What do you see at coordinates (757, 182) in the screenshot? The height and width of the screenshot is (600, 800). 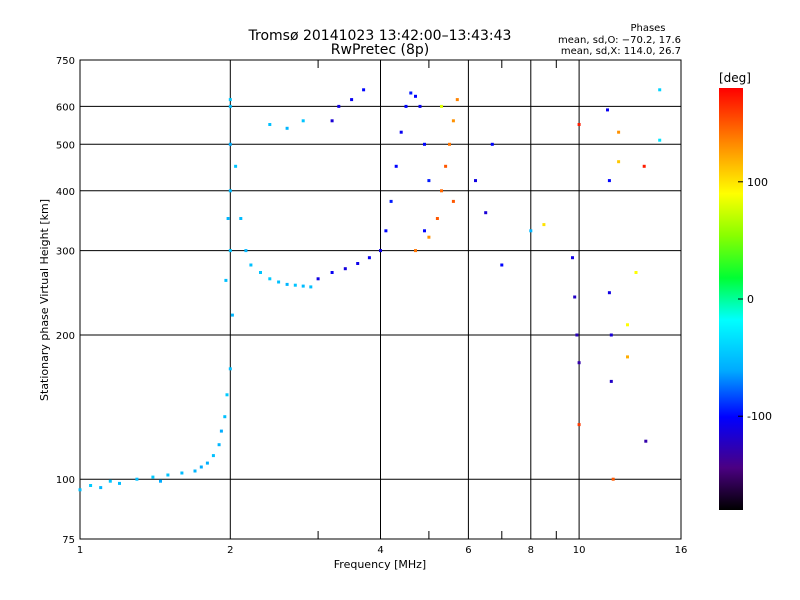 I see `colorbar-tick-label: 100` at bounding box center [757, 182].